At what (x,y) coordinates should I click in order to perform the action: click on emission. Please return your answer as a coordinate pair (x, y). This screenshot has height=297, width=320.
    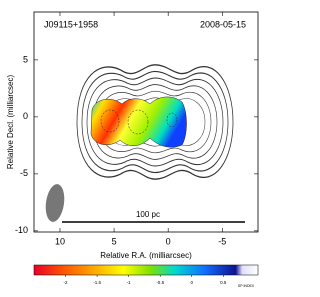
    Looking at the image, I should click on (138, 122).